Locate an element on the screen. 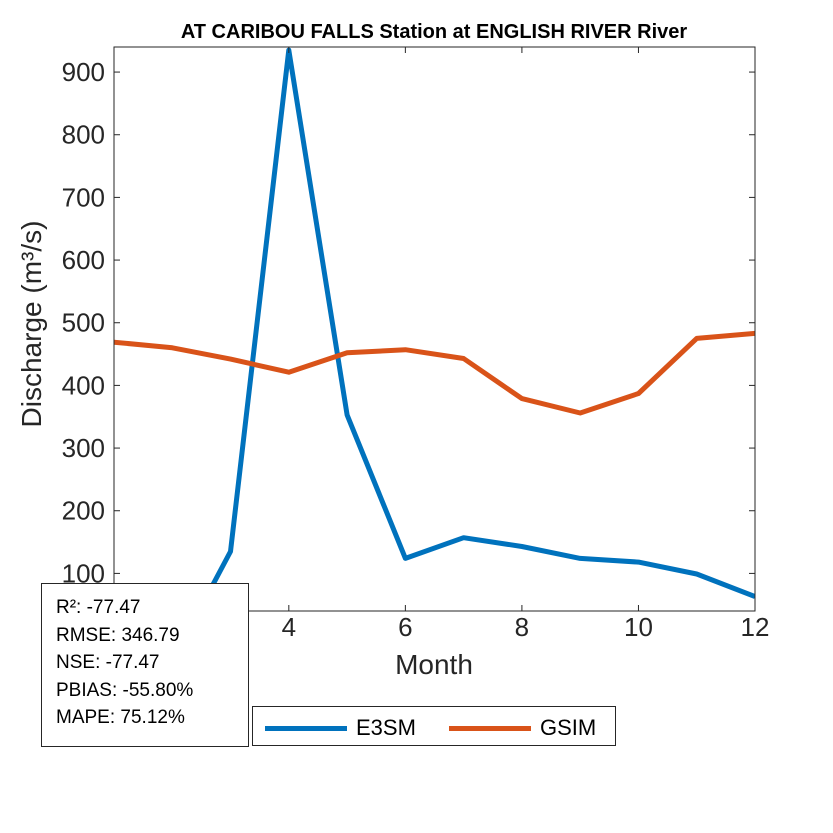 This screenshot has height=833, width=833. y-tick-label: 500 is located at coordinates (83, 323).